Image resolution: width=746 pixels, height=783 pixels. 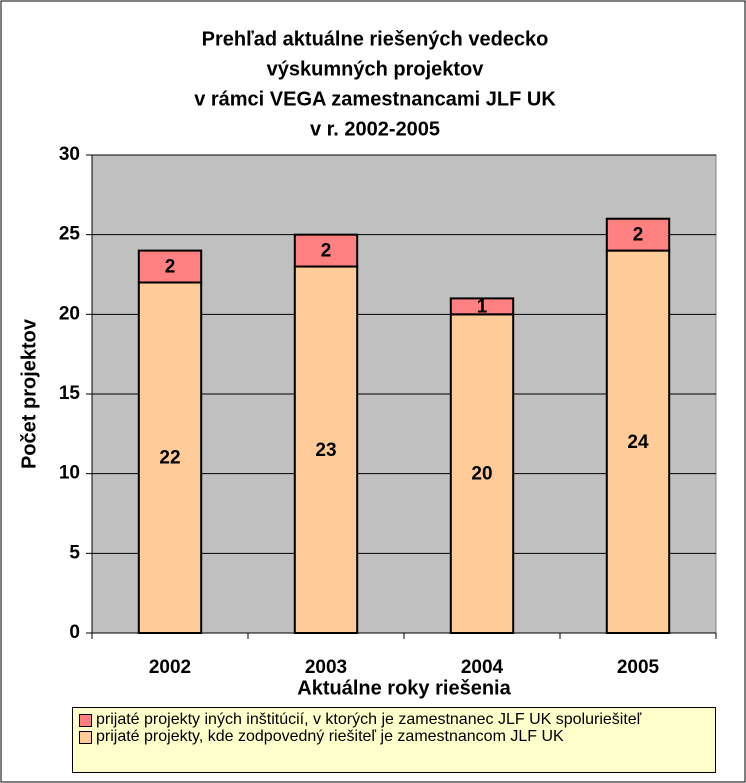 I want to click on data-label: 1, so click(x=482, y=306).